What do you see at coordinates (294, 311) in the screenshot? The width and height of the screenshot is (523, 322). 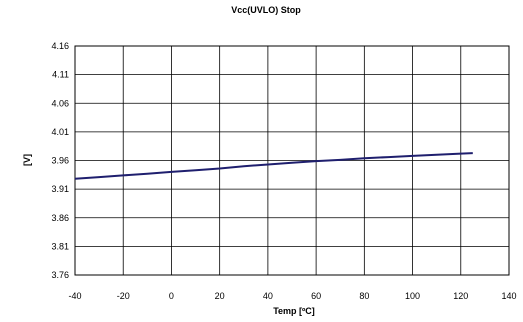 I see `x-axis-label: Temp [ºC]` at bounding box center [294, 311].